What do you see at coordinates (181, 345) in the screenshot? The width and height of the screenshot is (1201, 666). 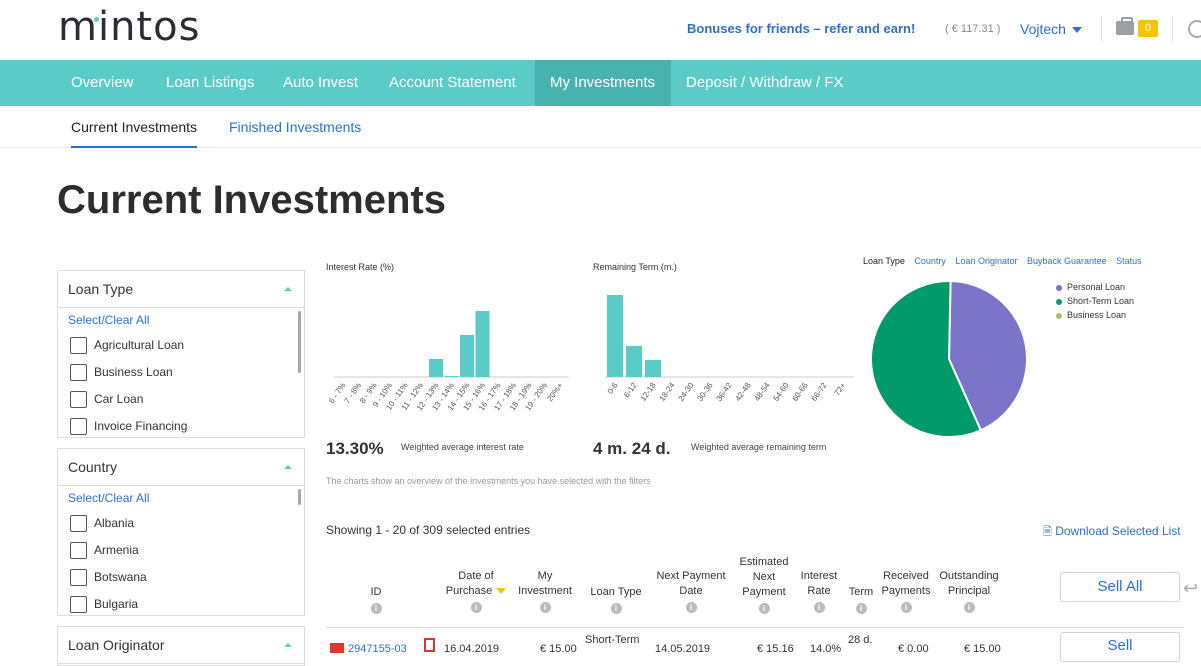 I see `checkbox-option: Agricultural Loan` at bounding box center [181, 345].